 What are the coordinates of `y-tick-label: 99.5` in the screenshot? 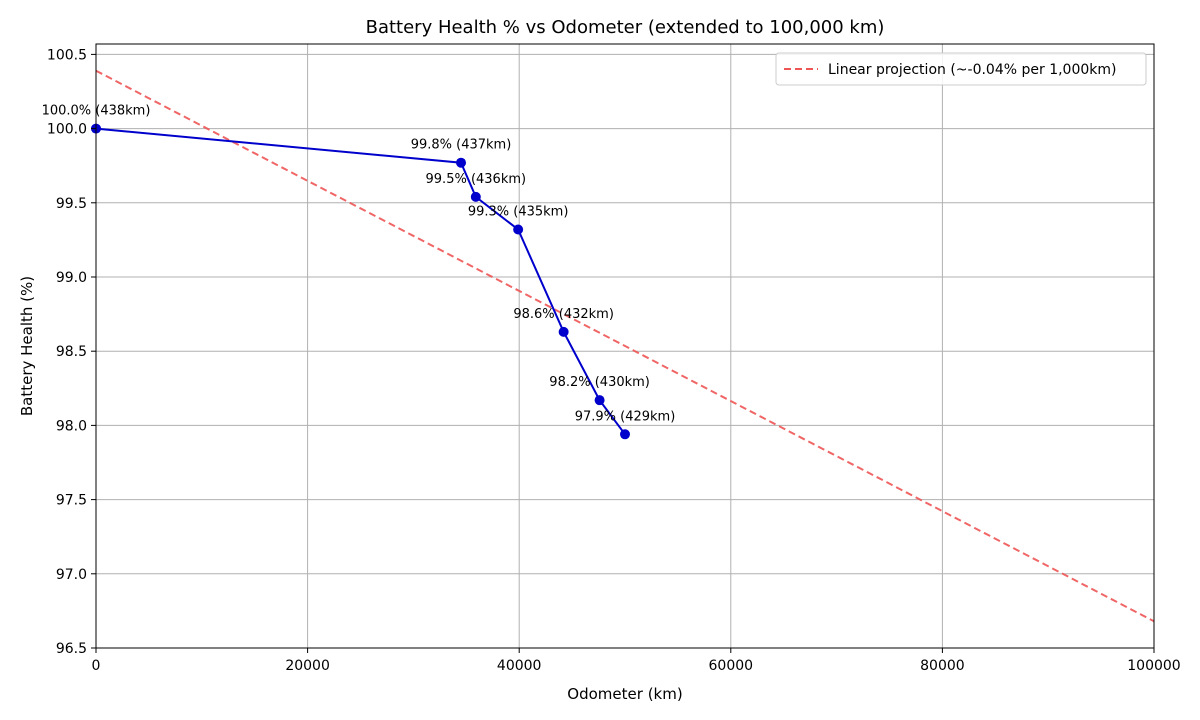 It's located at (71, 204).